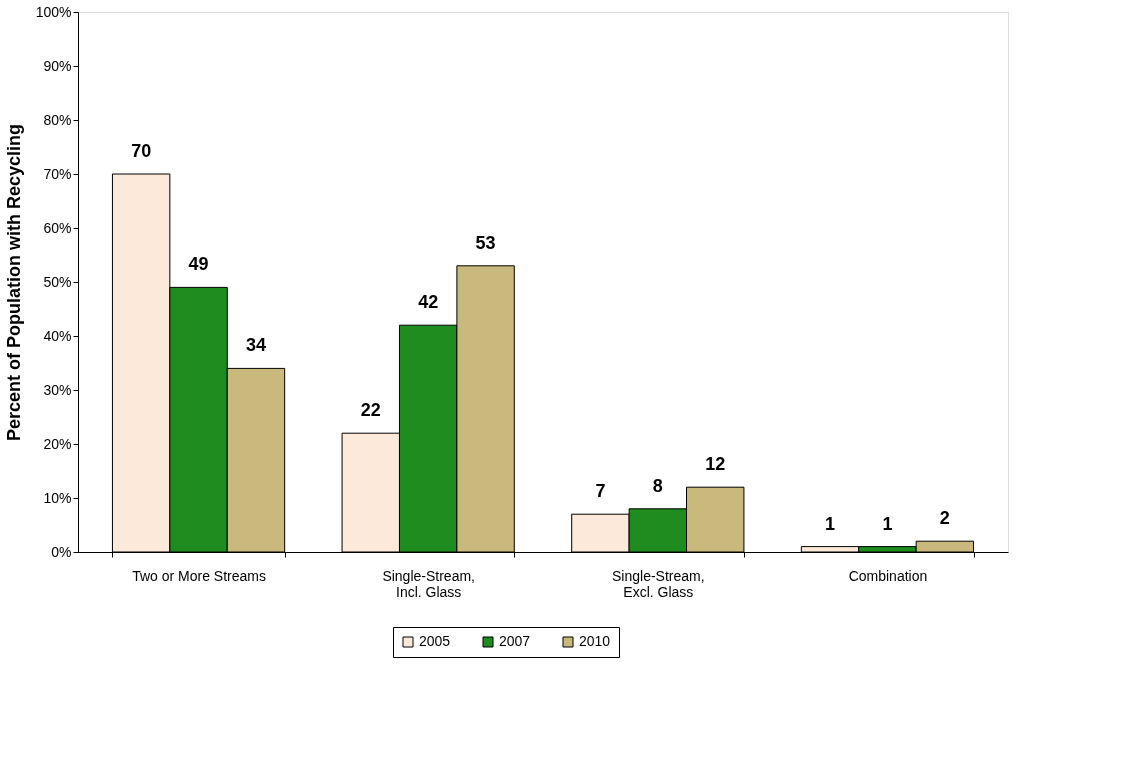 Image resolution: width=1121 pixels, height=757 pixels. What do you see at coordinates (57, 65) in the screenshot?
I see `y-tick-label: 90%` at bounding box center [57, 65].